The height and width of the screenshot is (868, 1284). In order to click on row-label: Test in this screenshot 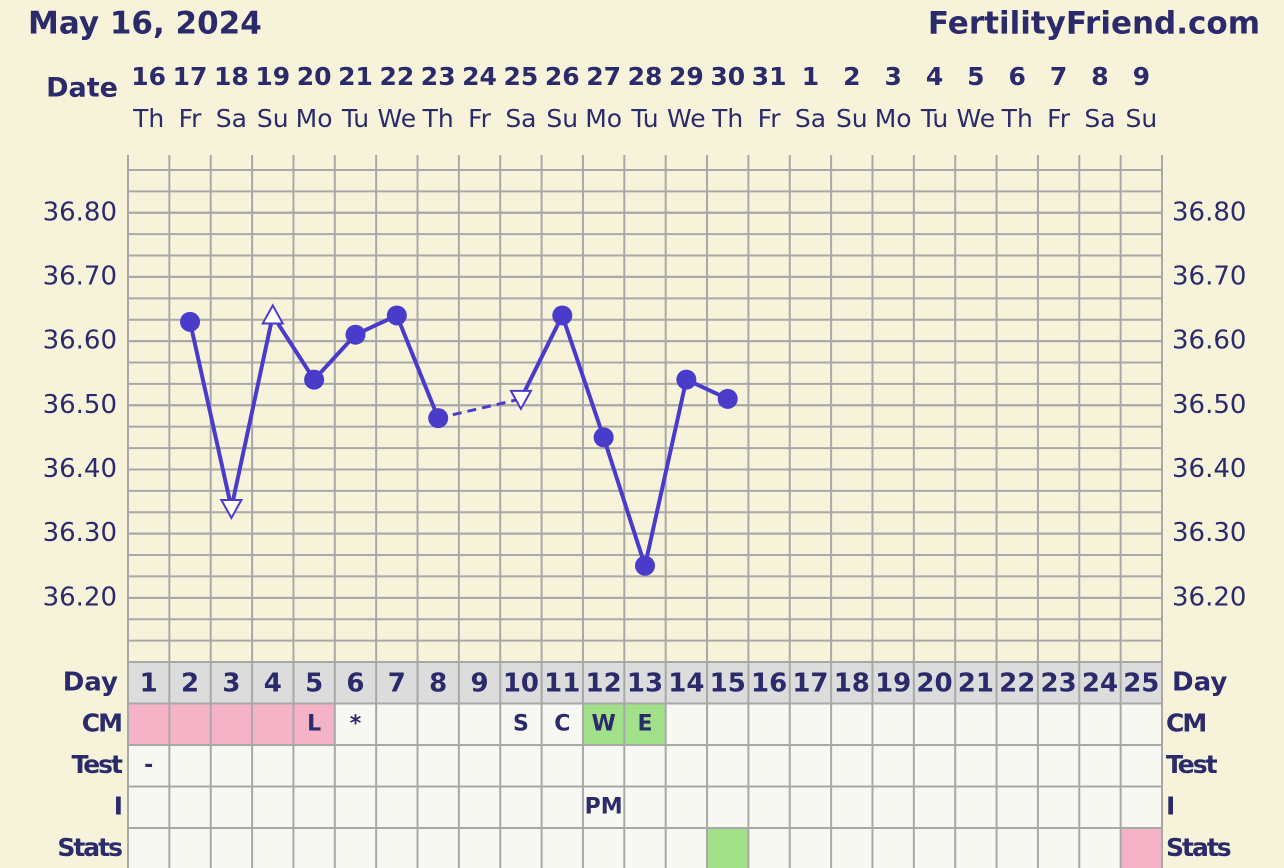, I will do `click(97, 764)`.